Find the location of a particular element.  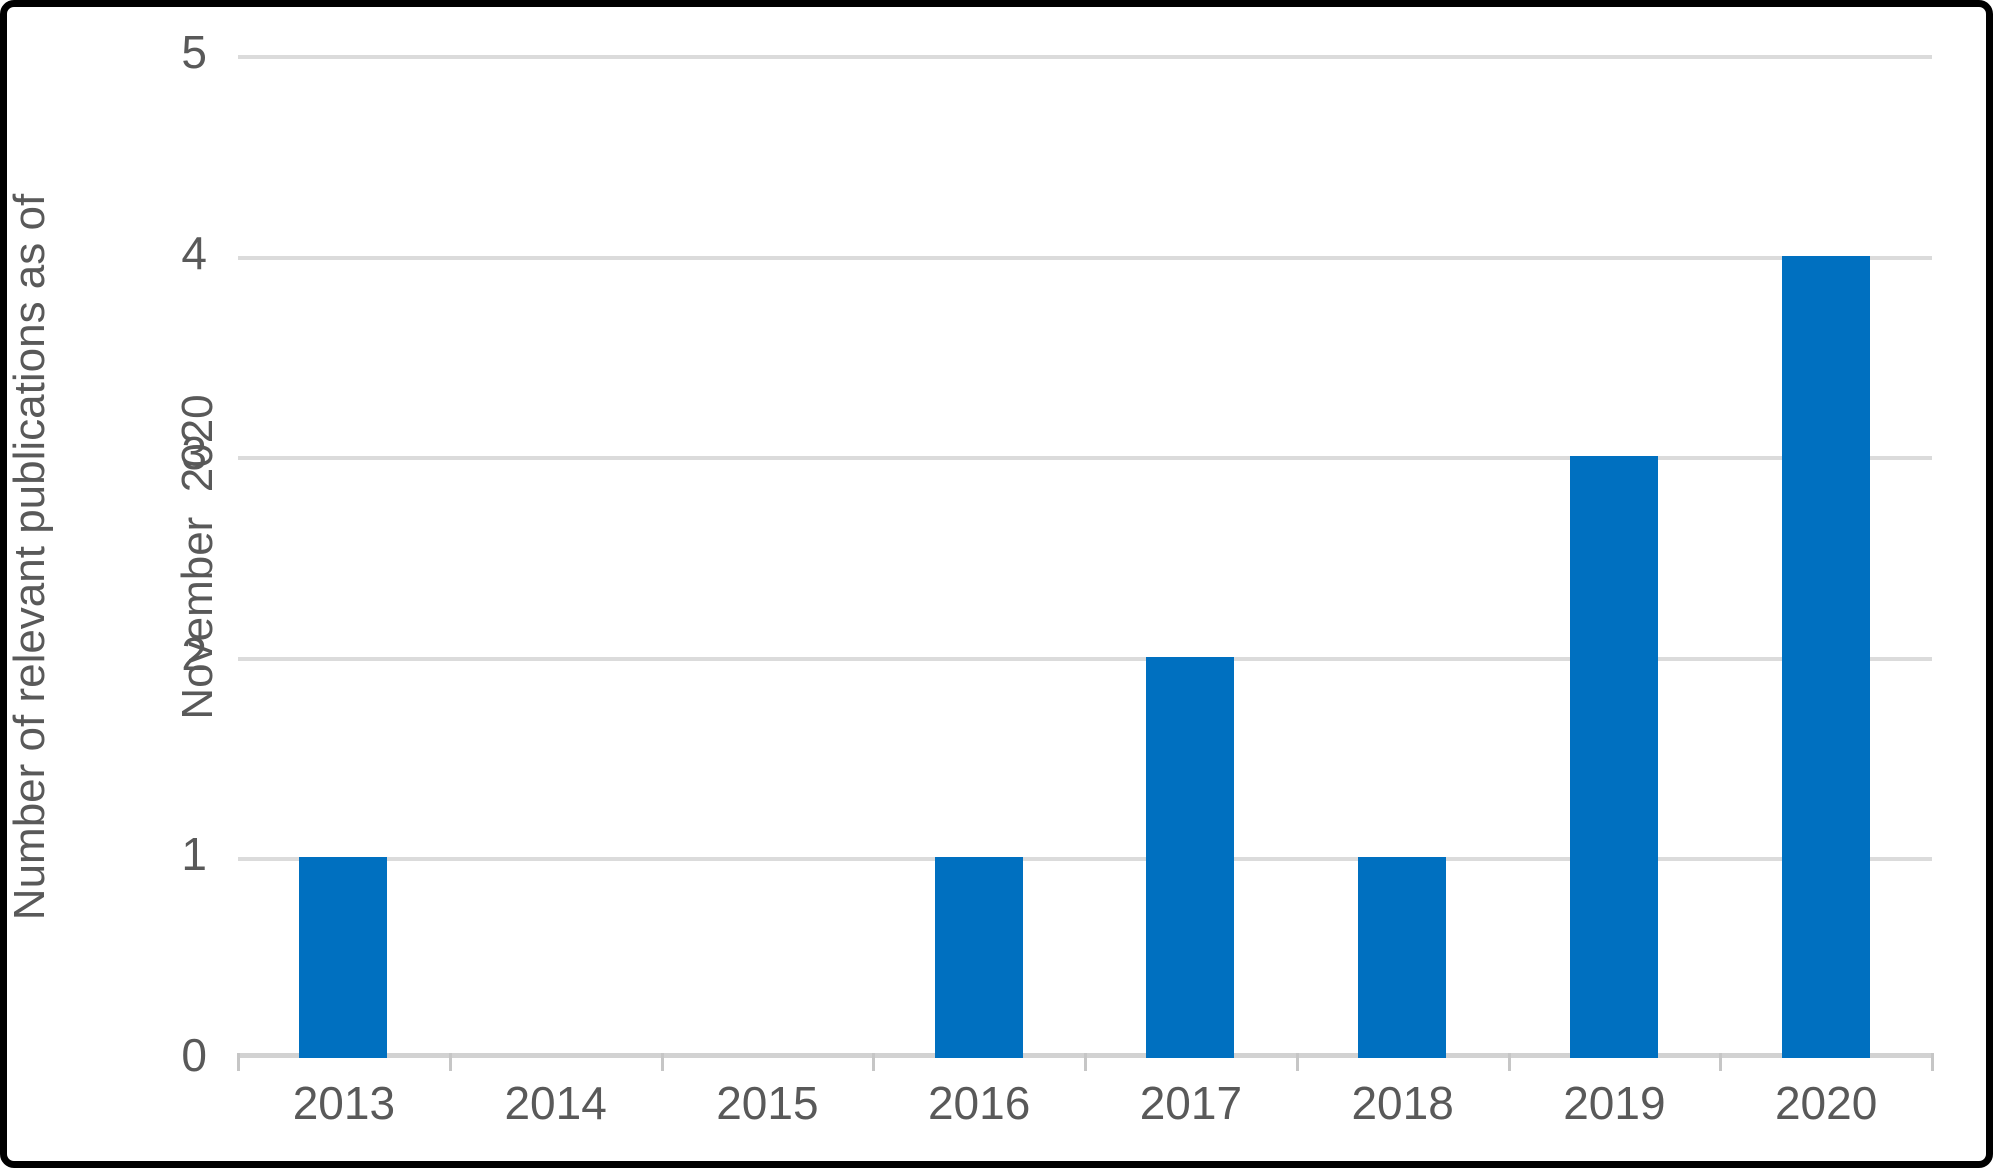

x-tick-label-2017: 2017 is located at coordinates (1191, 1103).